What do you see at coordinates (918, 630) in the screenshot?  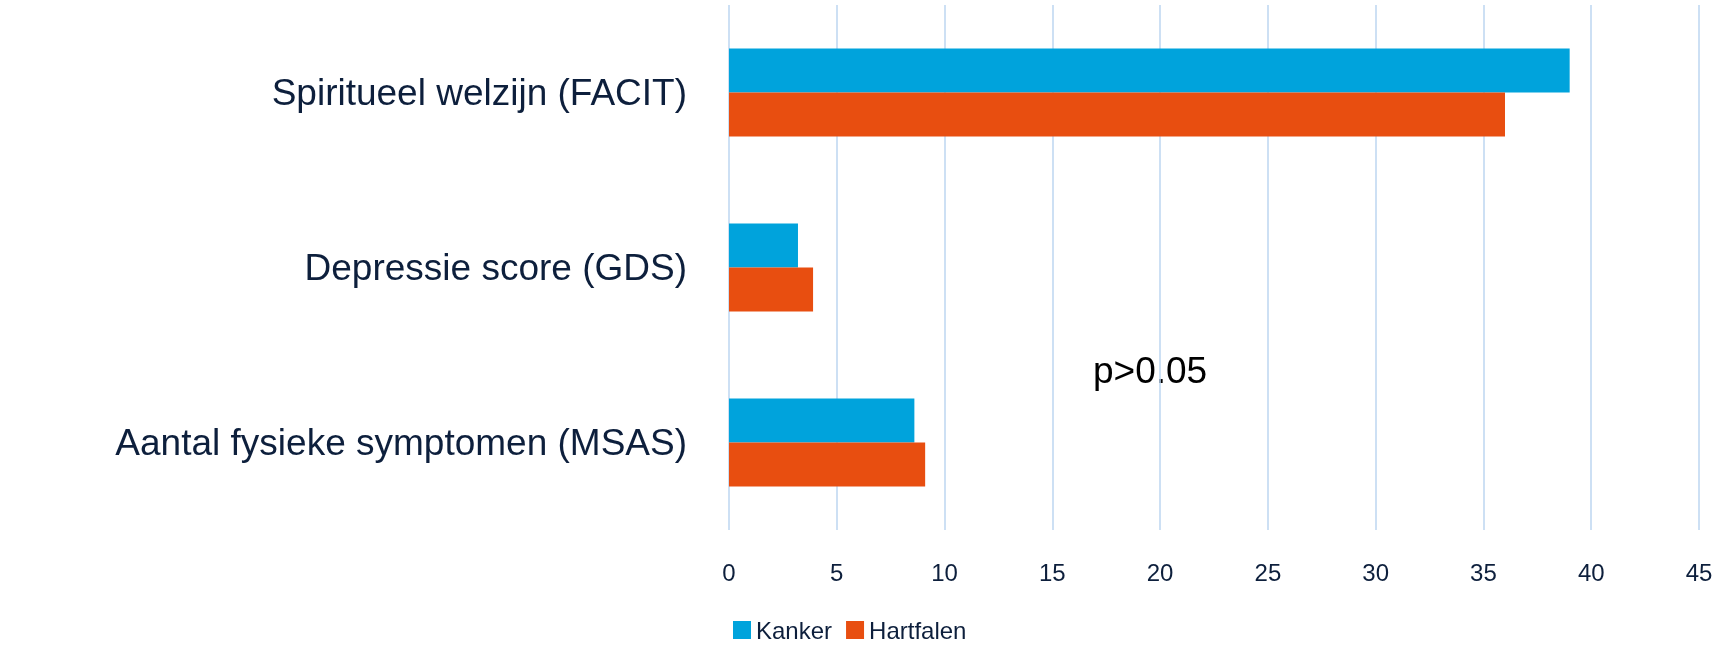 I see `legend-label: Hartfalen` at bounding box center [918, 630].